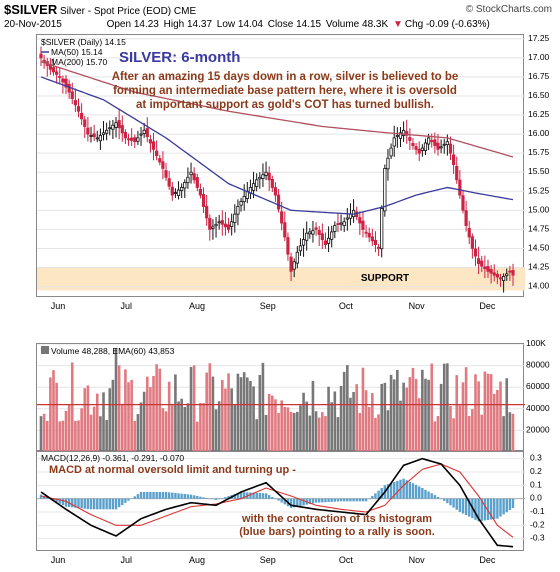  I want to click on macd-line, so click(277, 502).